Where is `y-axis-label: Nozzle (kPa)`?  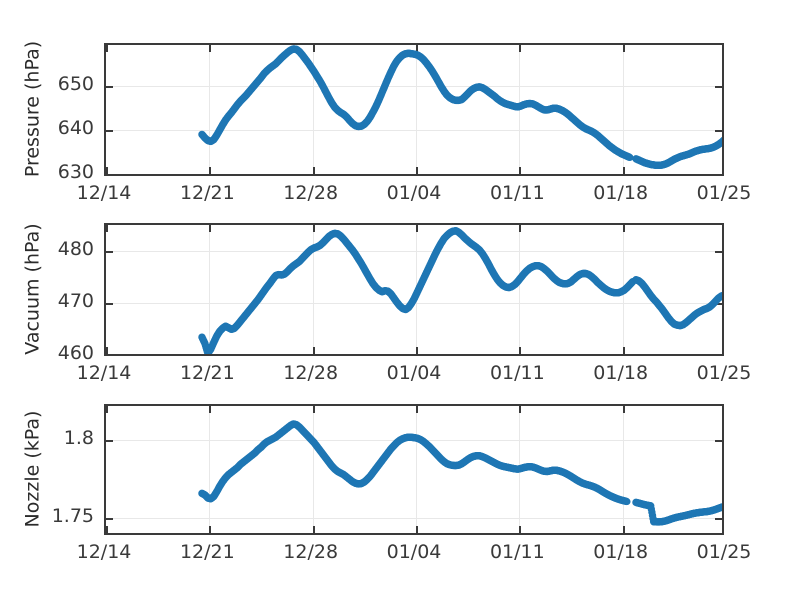 y-axis-label: Nozzle (kPa) is located at coordinates (32, 468).